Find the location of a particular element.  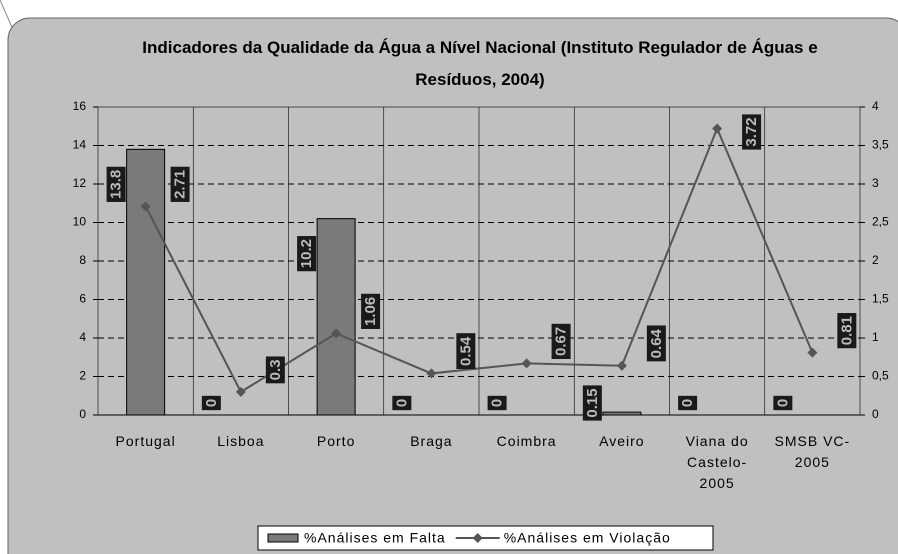

y2-tick-label: 2,5 is located at coordinates (880, 222).